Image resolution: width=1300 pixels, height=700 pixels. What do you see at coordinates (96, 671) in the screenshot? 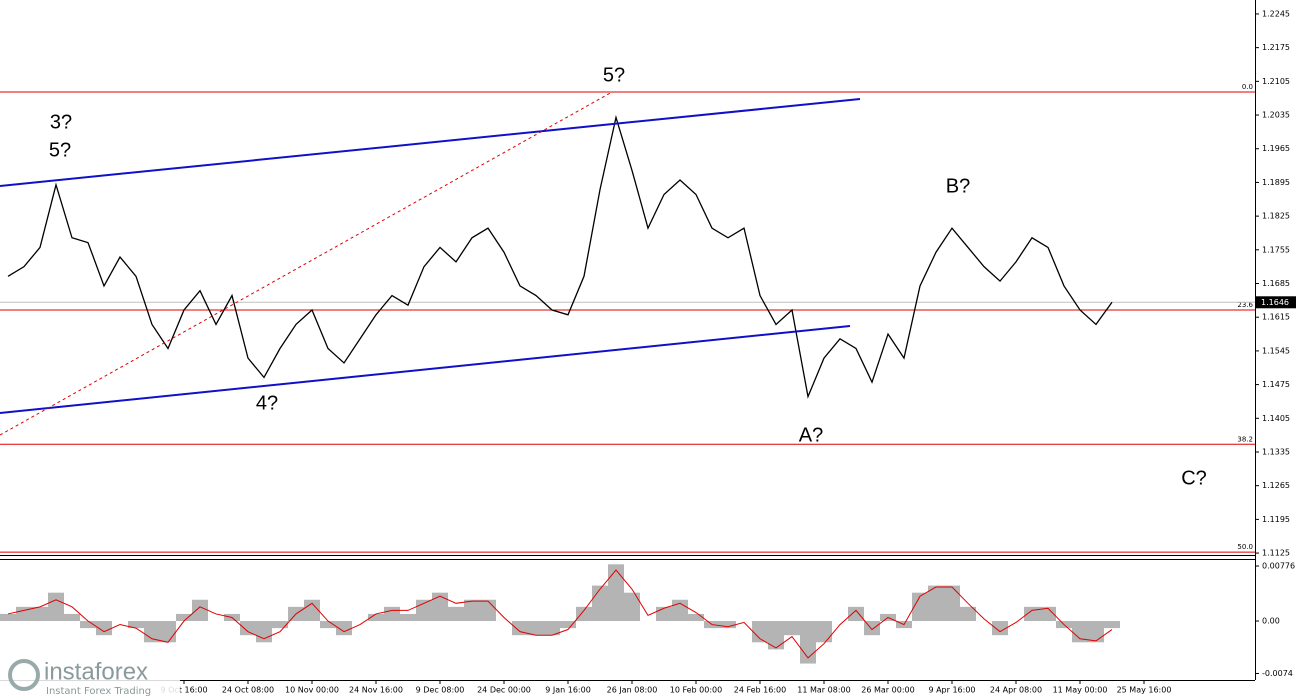
I see `logo-name: instaforex` at bounding box center [96, 671].